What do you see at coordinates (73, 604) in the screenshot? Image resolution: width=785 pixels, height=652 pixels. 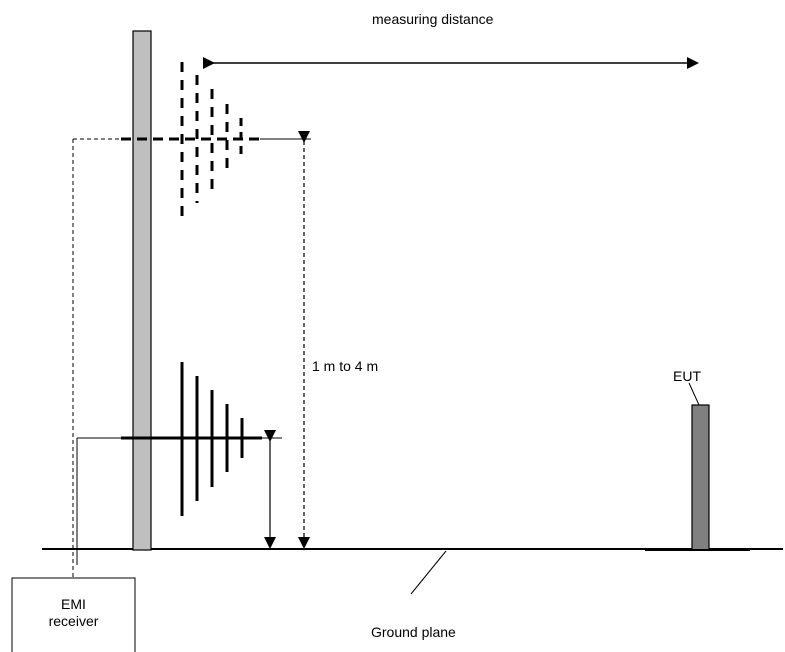 I see `emi-receiver-label-line1: EMI` at bounding box center [73, 604].